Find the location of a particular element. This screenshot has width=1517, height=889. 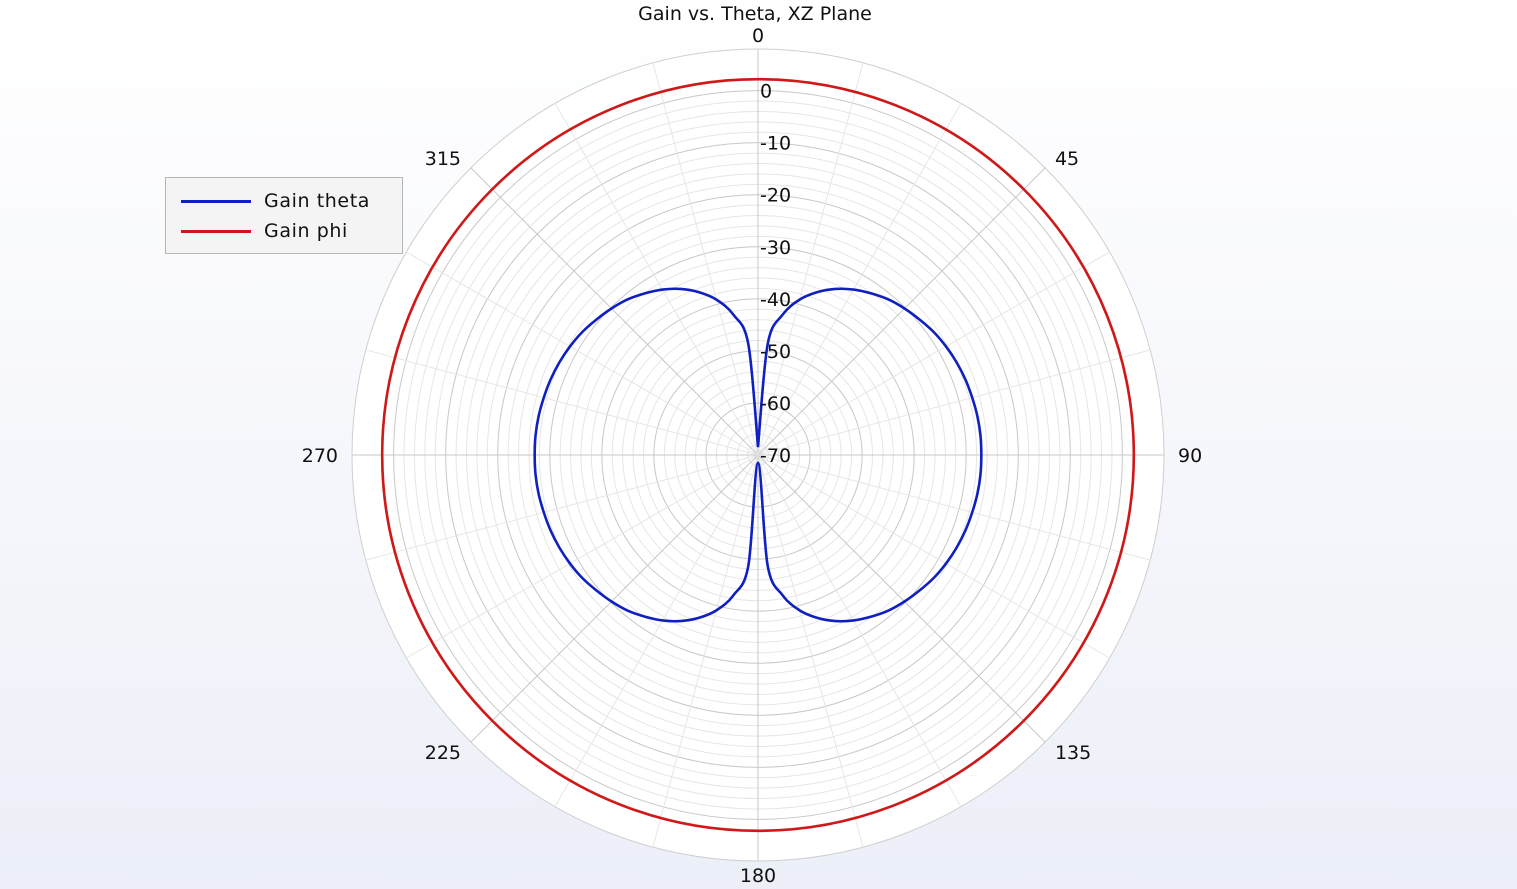

angle-tick-label: 45 is located at coordinates (1067, 159).